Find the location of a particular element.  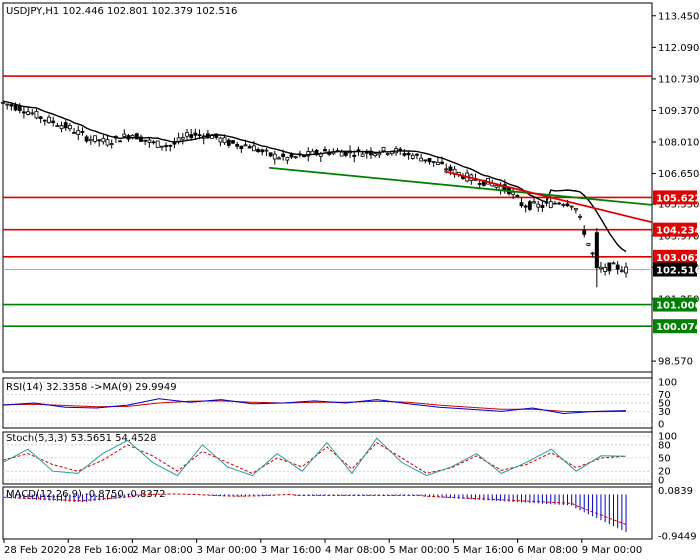

current-price-label-bg is located at coordinates (675, 269).